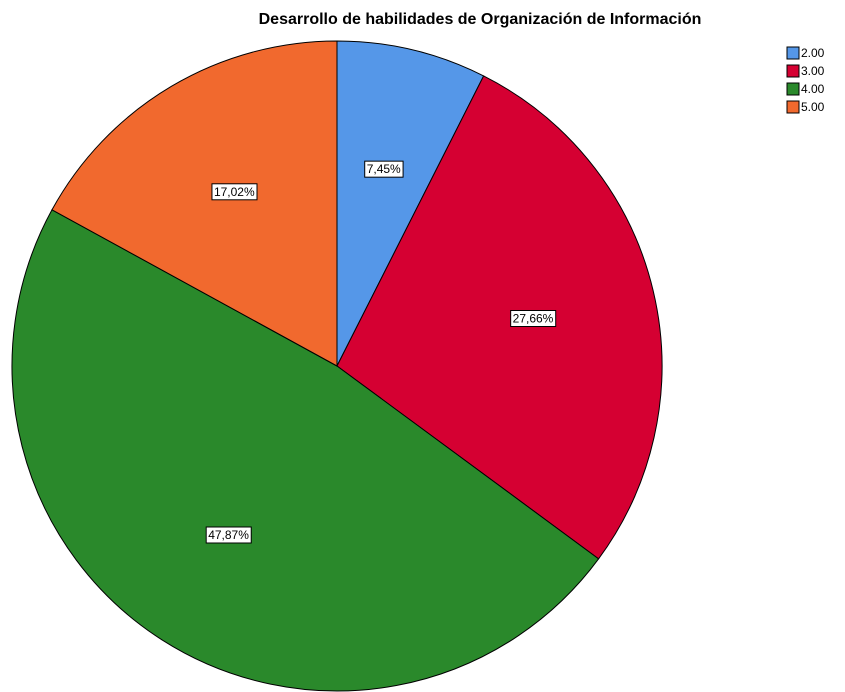  I want to click on data-label: 7,45%, so click(384, 169).